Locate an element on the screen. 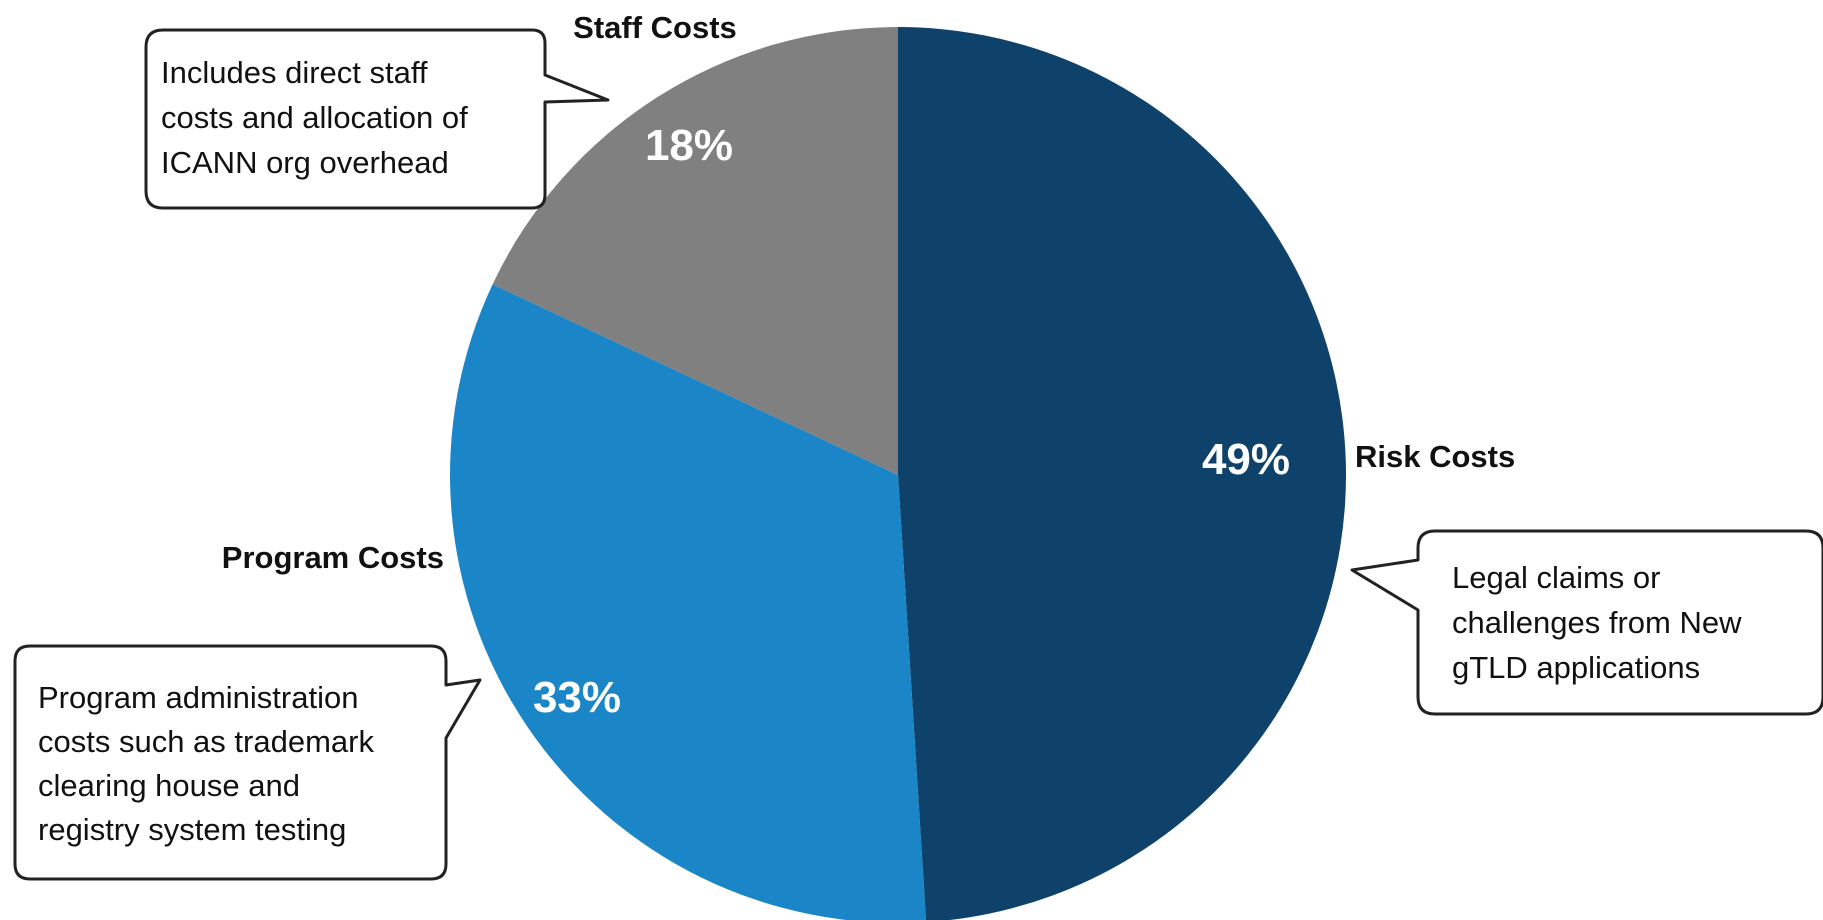 The image size is (1823, 920). slice-category-label-risk-costs: Risk Costs is located at coordinates (1435, 456).